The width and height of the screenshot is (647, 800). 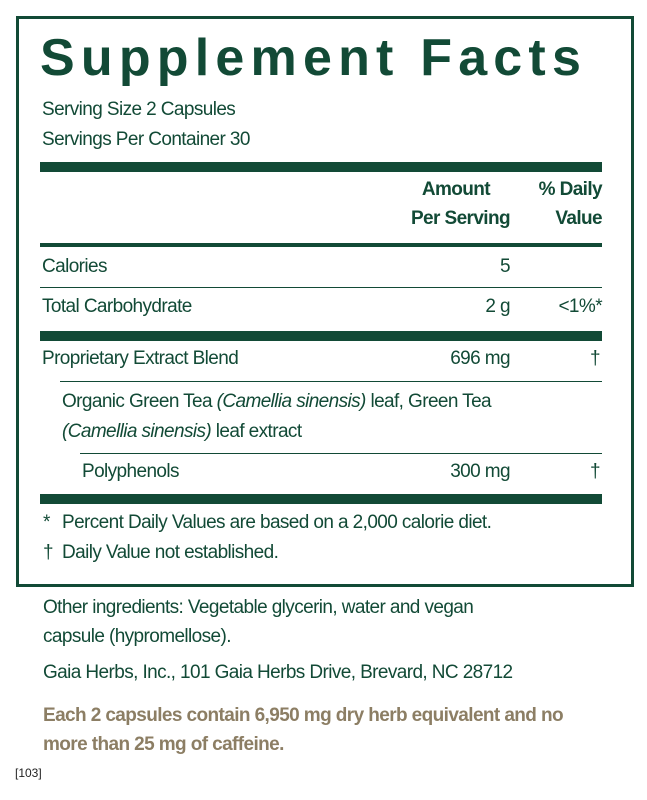 I want to click on row-amount: 696 mg, so click(x=480, y=358).